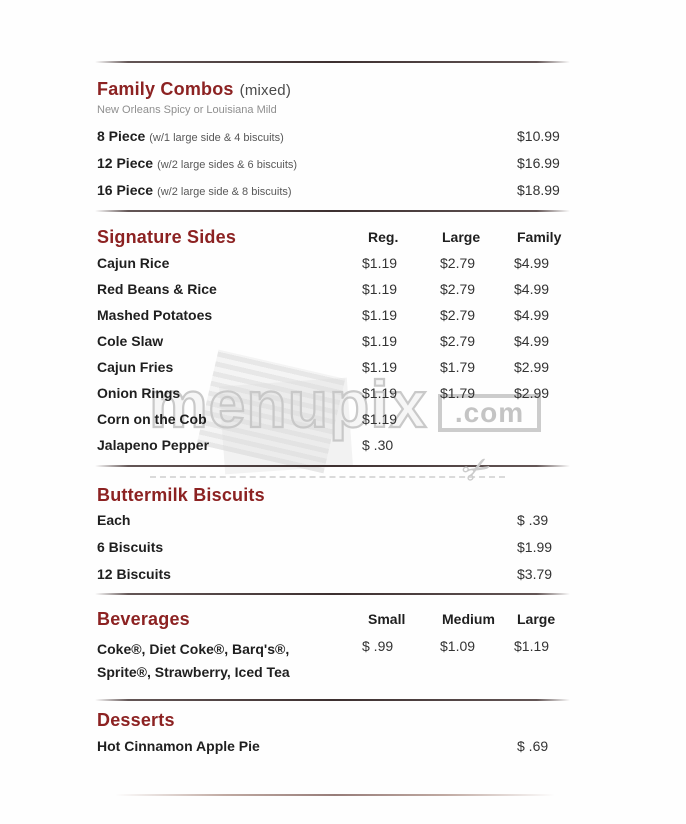 Image resolution: width=686 pixels, height=824 pixels. I want to click on item-price: $1.99, so click(535, 547).